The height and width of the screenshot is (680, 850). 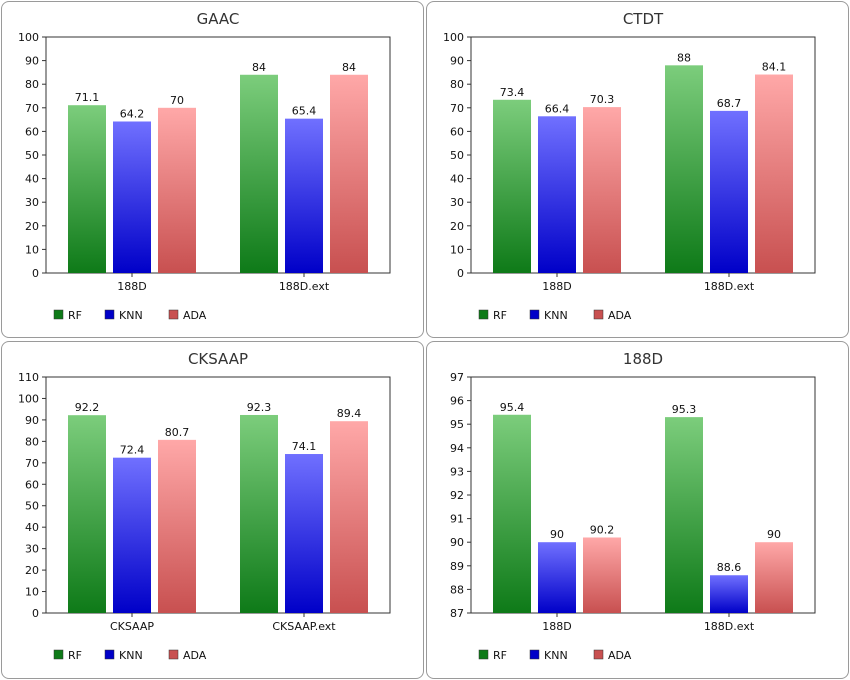 I want to click on y-tick-label: 87, so click(x=457, y=613).